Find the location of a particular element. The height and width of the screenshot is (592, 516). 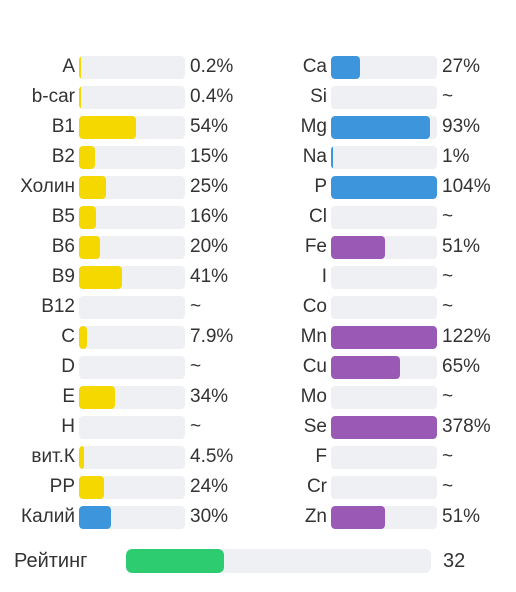

nutrient-label: H is located at coordinates (68, 426).